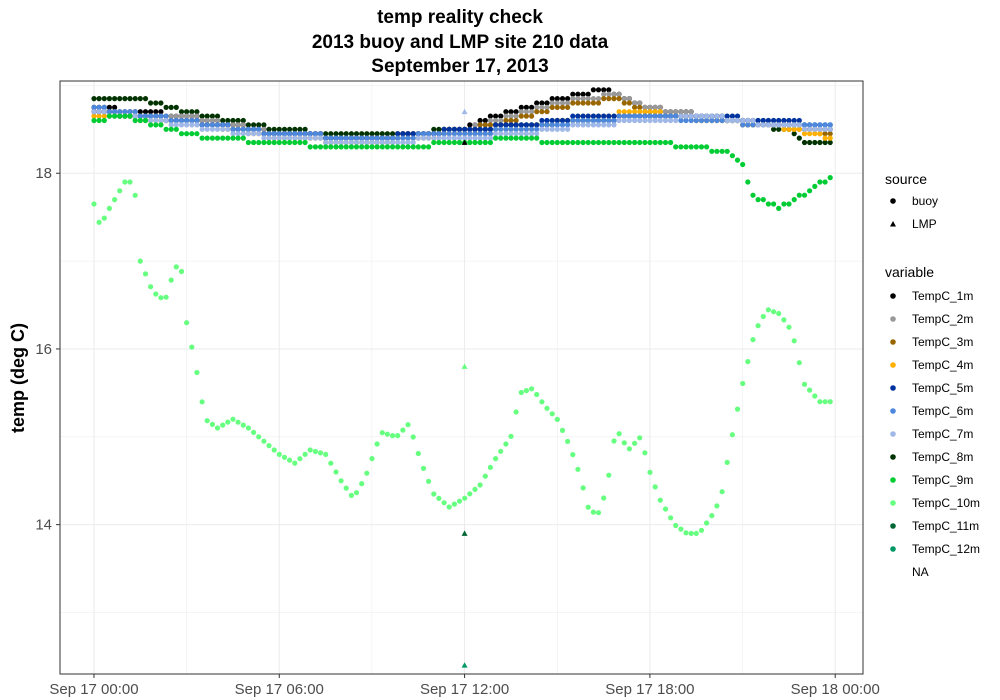 The image size is (1000, 700). Describe the element at coordinates (893, 388) in the screenshot. I see `legend-key-TempC_5m` at that location.